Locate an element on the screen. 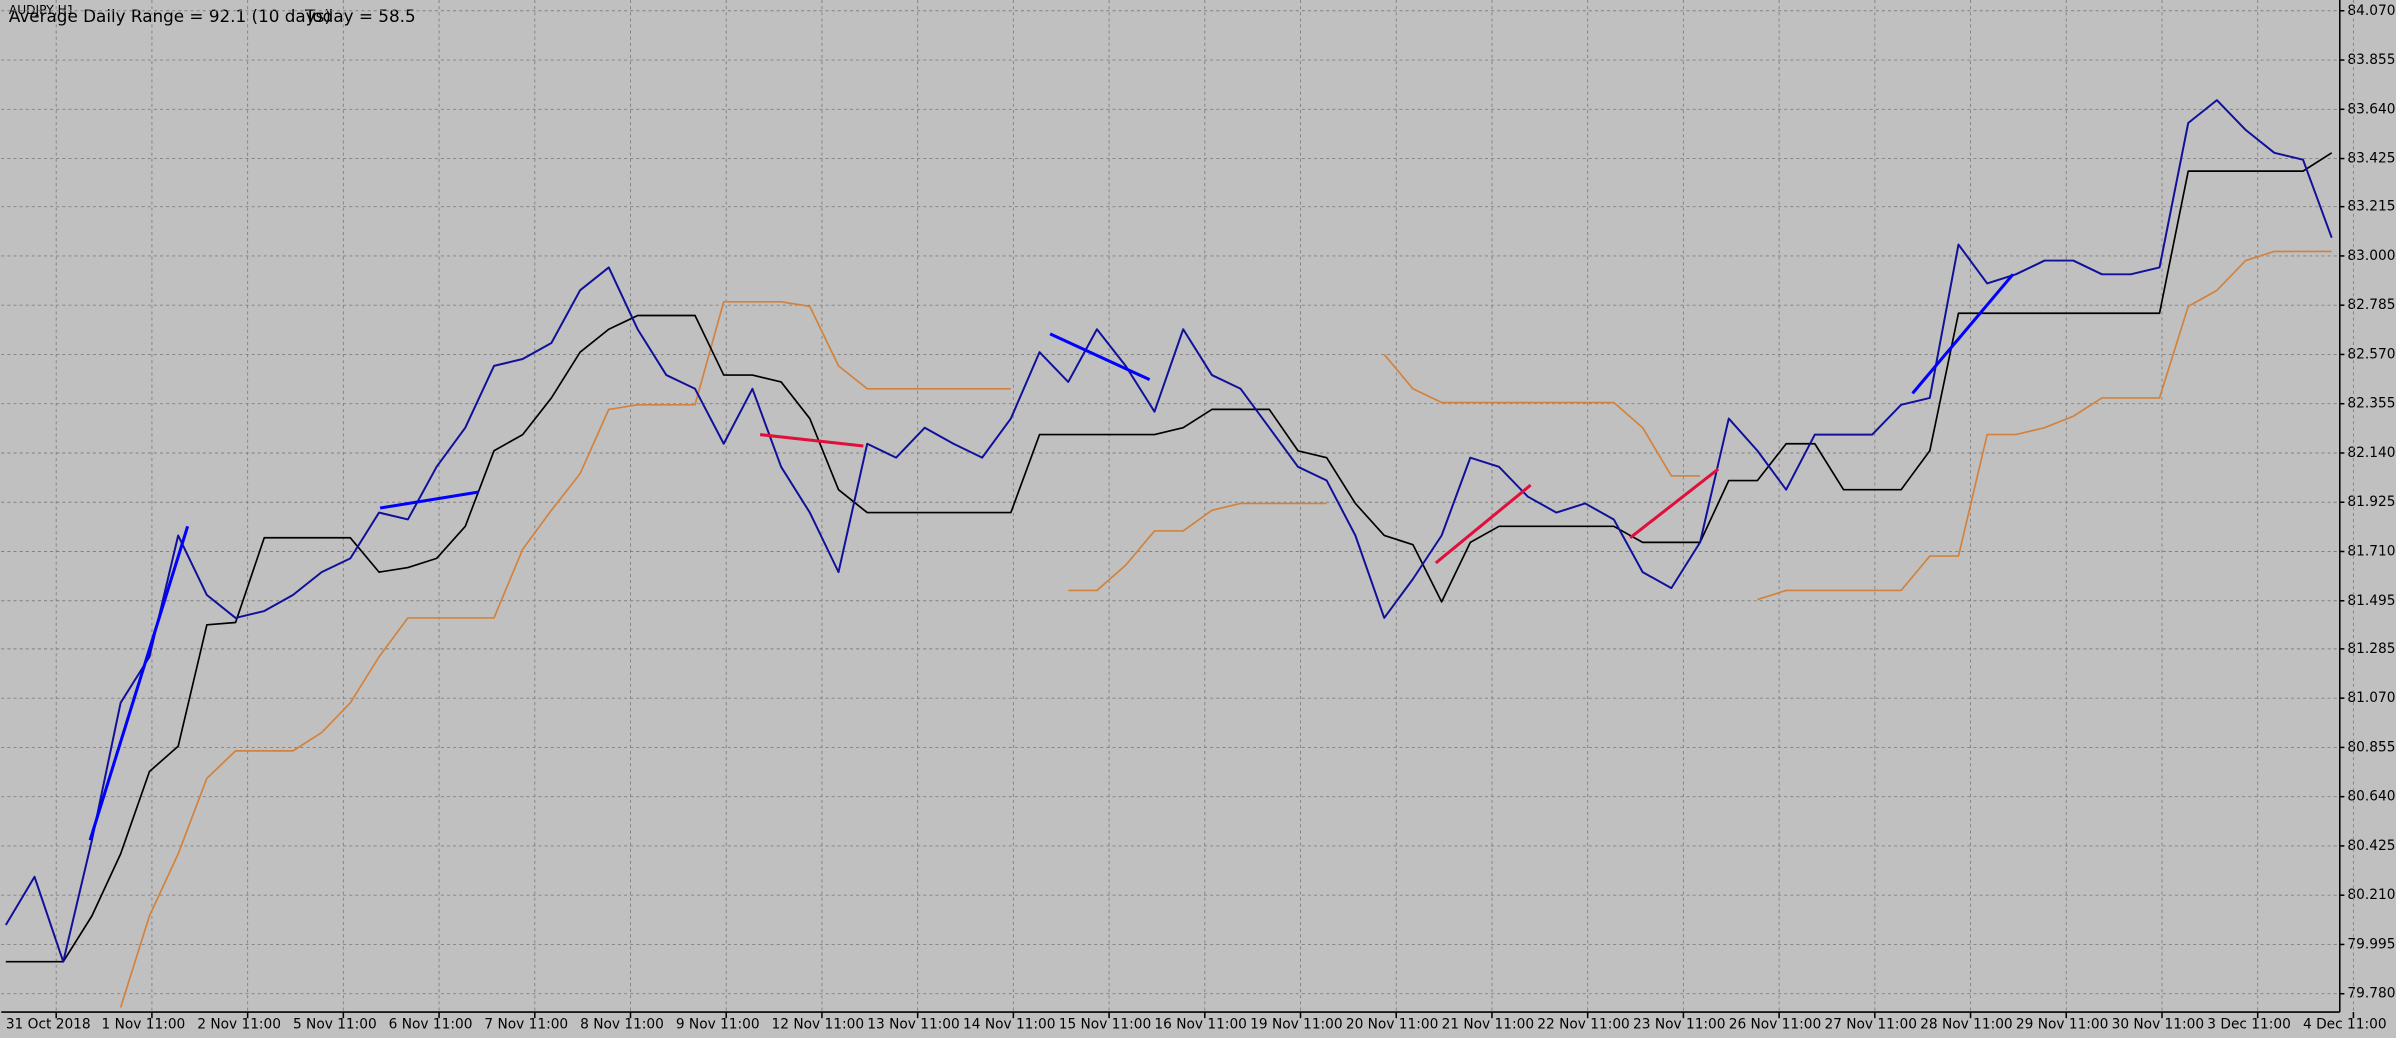 The height and width of the screenshot is (1038, 2396). x-tick-label: 30 Nov 11:00 is located at coordinates (2158, 1024).